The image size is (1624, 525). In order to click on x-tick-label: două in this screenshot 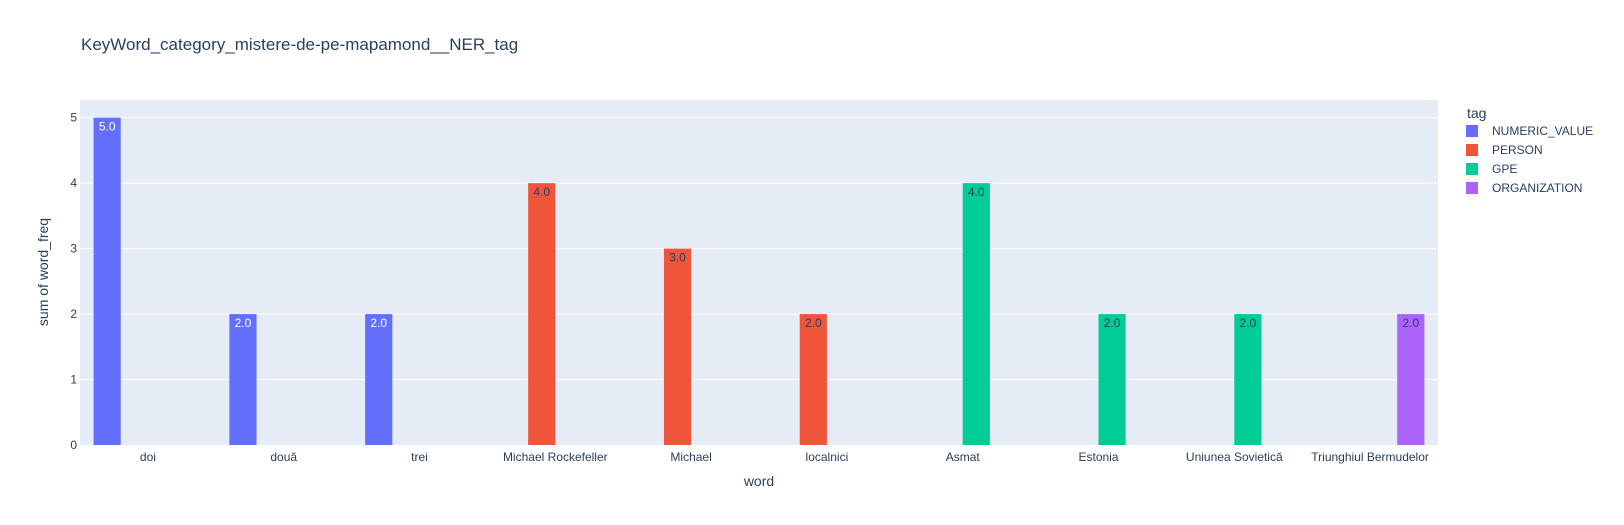, I will do `click(283, 457)`.